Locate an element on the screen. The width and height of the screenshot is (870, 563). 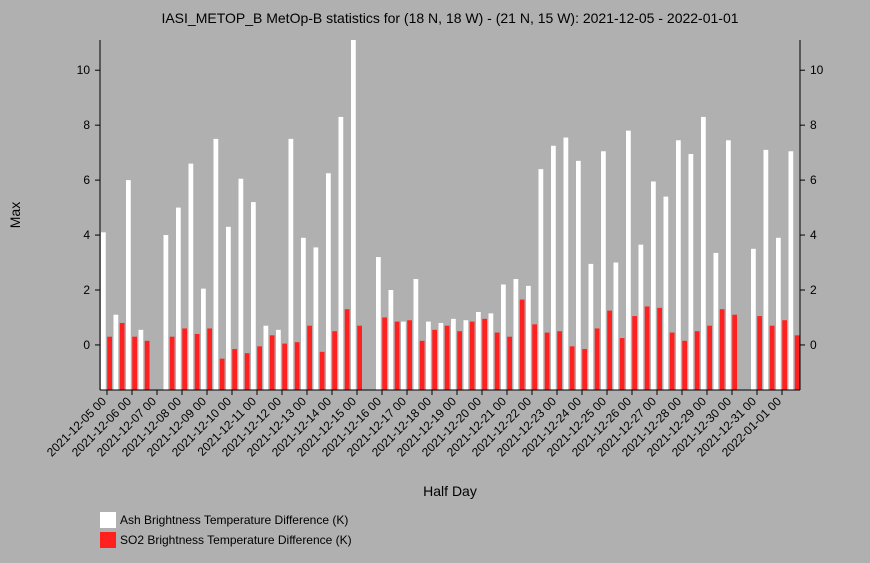
y2-tick-label: 4 is located at coordinates (813, 235).